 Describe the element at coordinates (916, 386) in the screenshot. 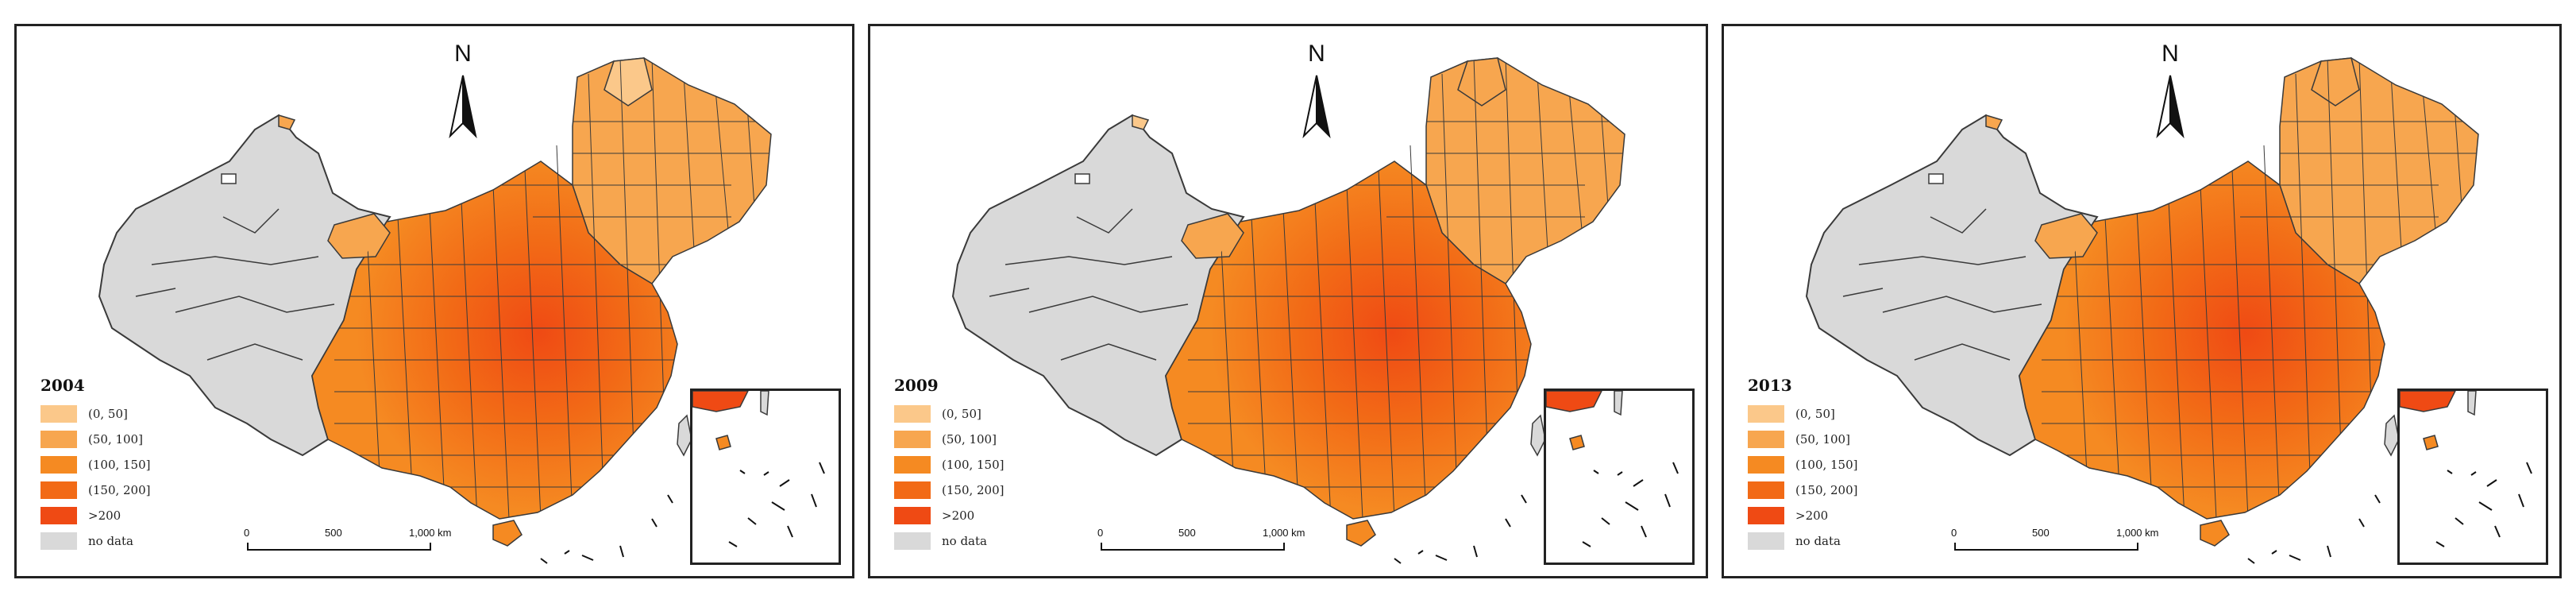

I see `legend-title: 2009` at that location.